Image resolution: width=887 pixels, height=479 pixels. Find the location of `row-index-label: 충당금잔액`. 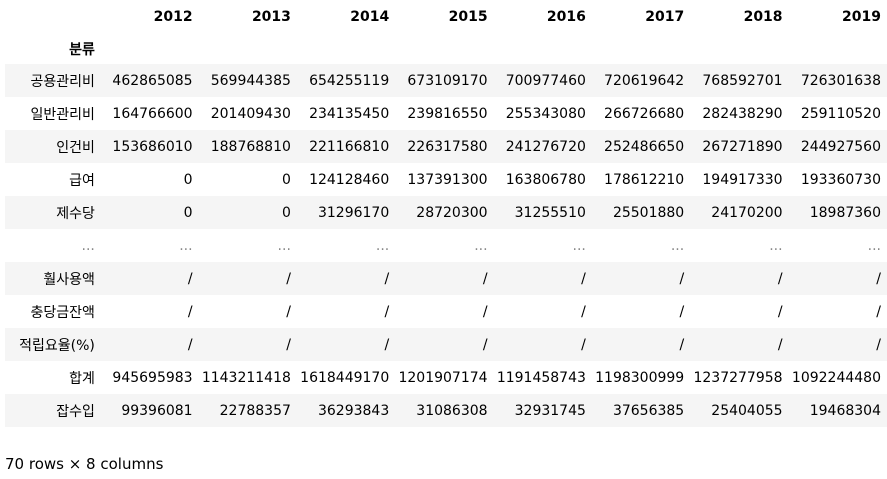

row-index-label: 충당금잔액 is located at coordinates (62, 312).